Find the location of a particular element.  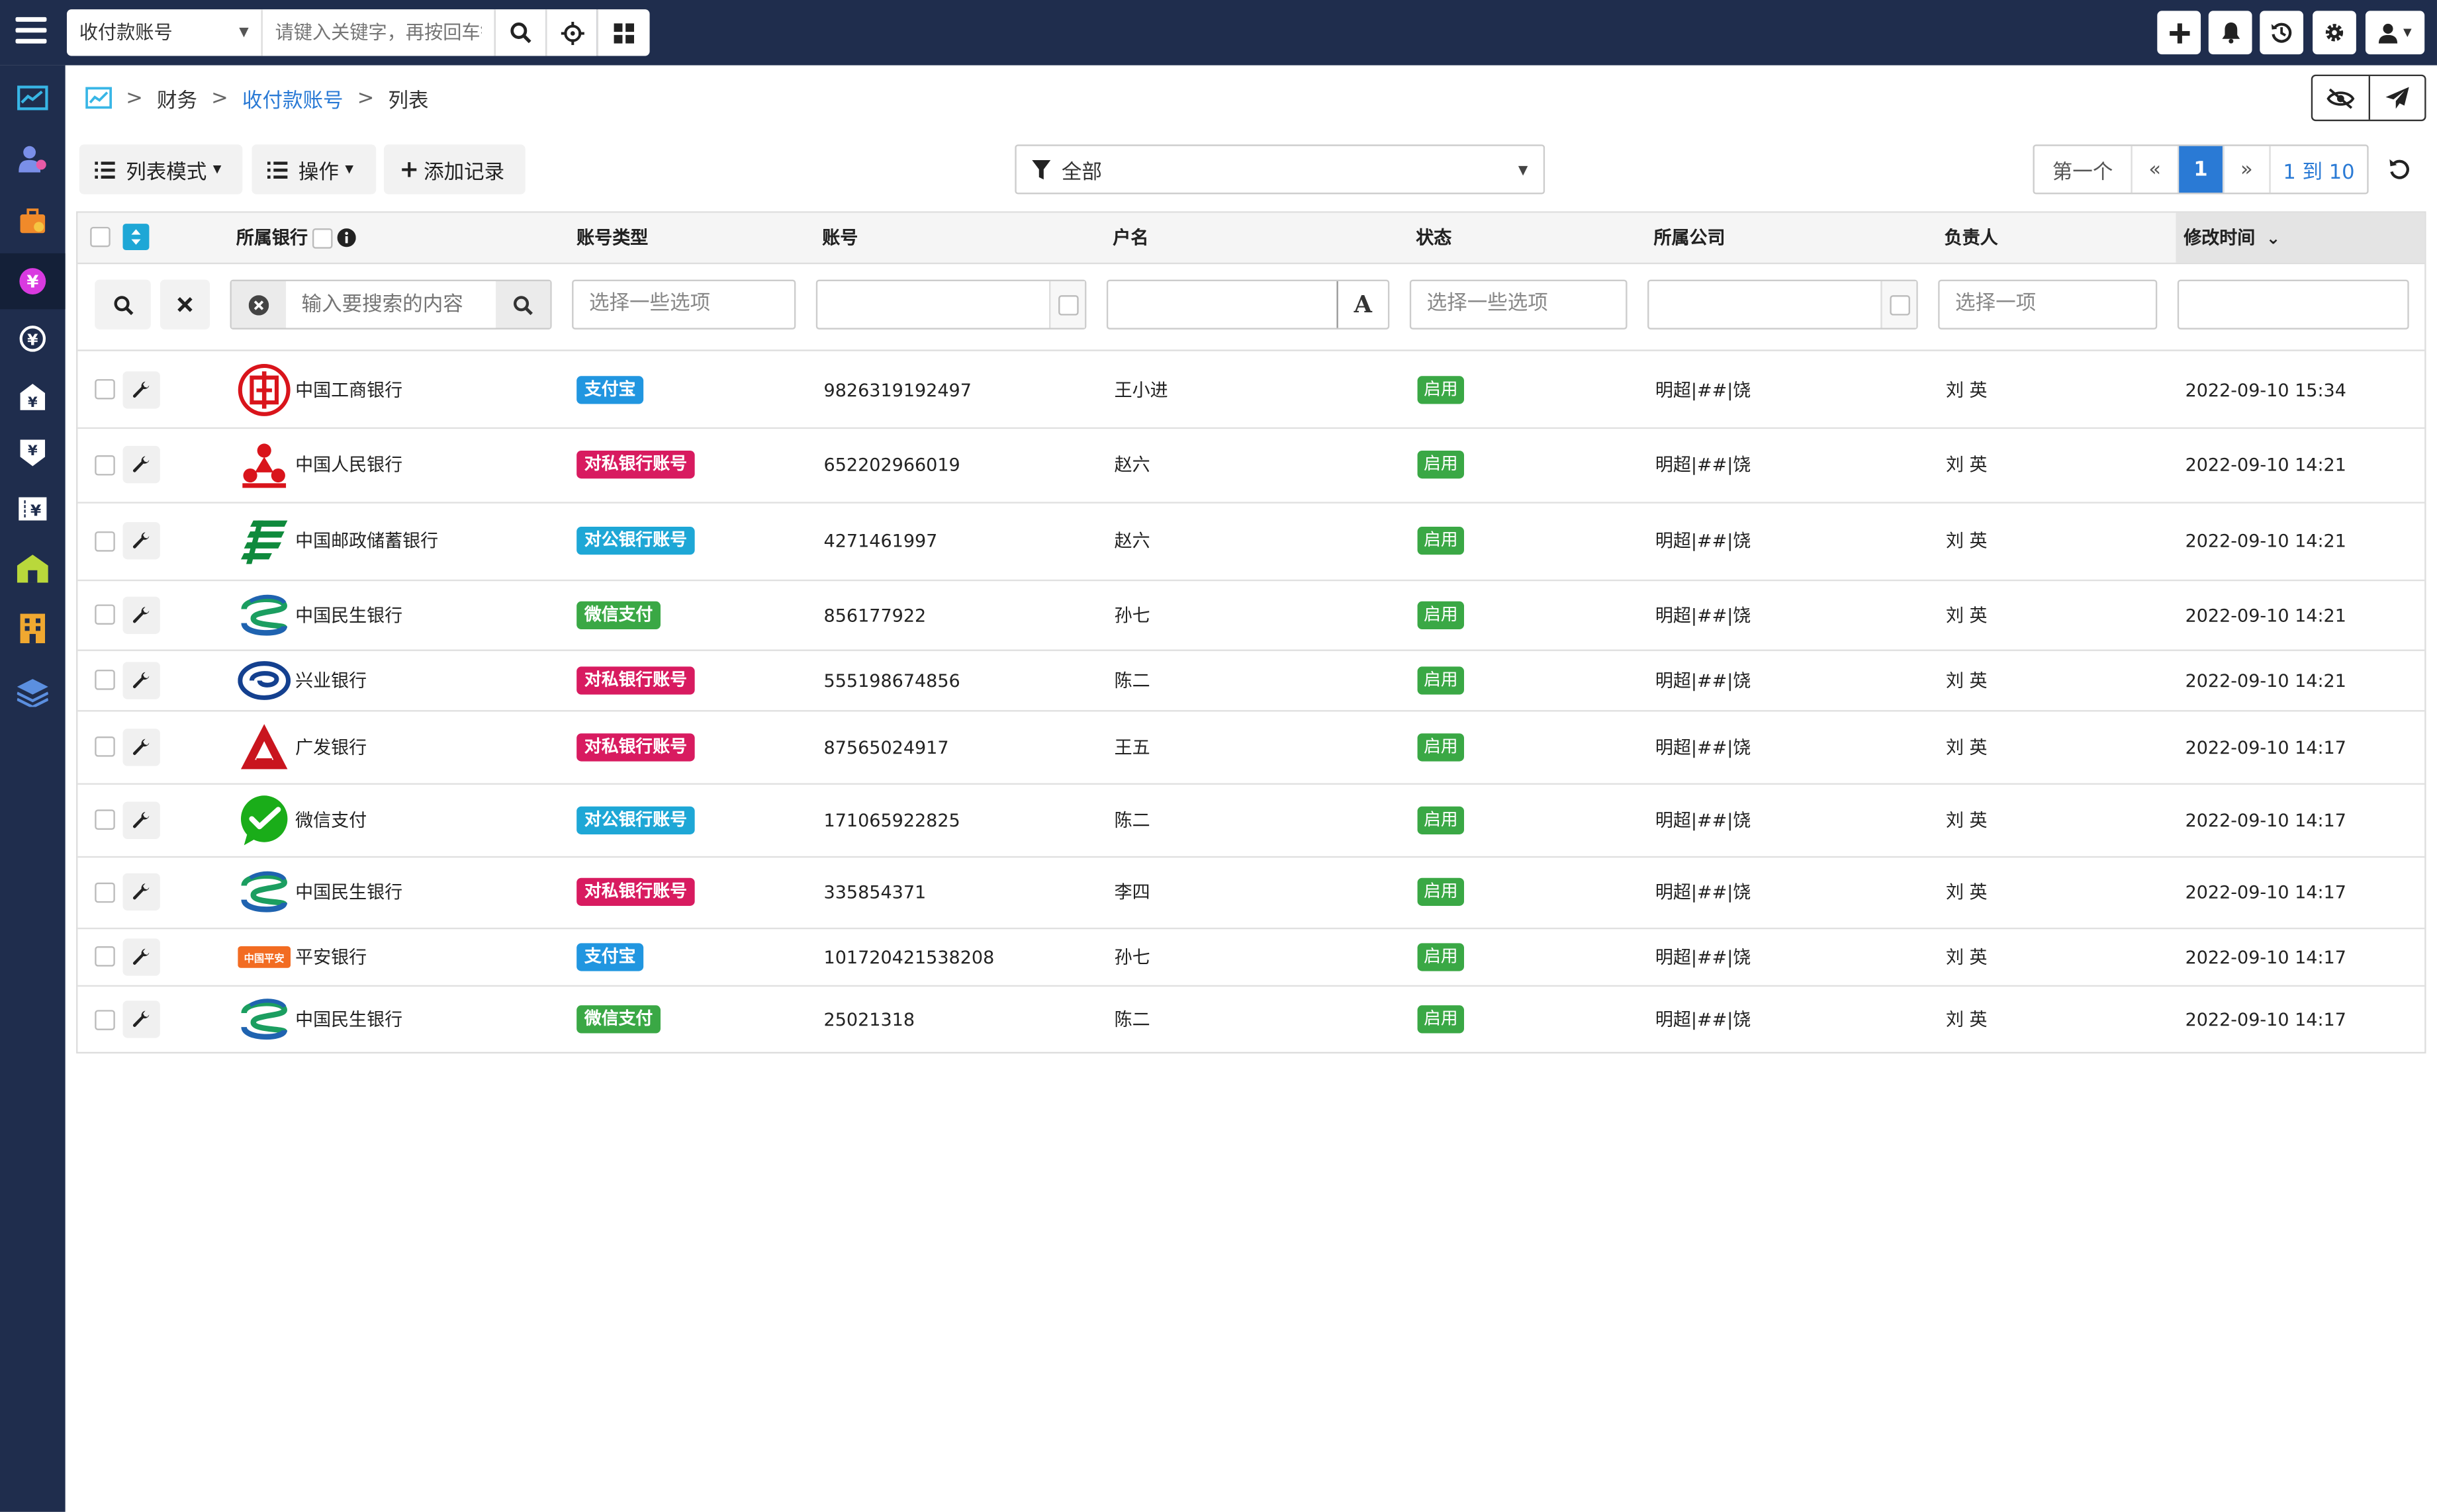

bank-name: 中国邮政储蓄银行 is located at coordinates (367, 540).